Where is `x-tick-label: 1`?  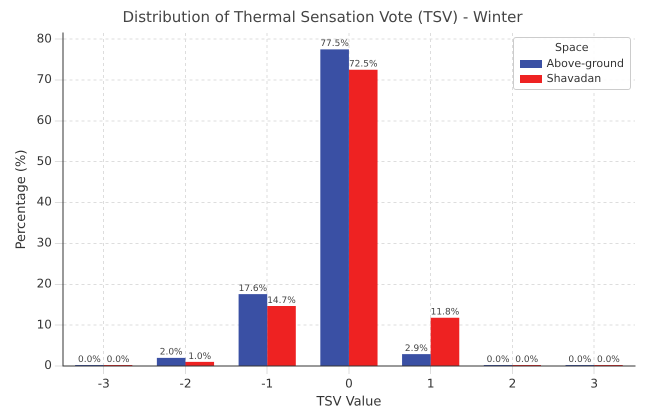 x-tick-label: 1 is located at coordinates (430, 383).